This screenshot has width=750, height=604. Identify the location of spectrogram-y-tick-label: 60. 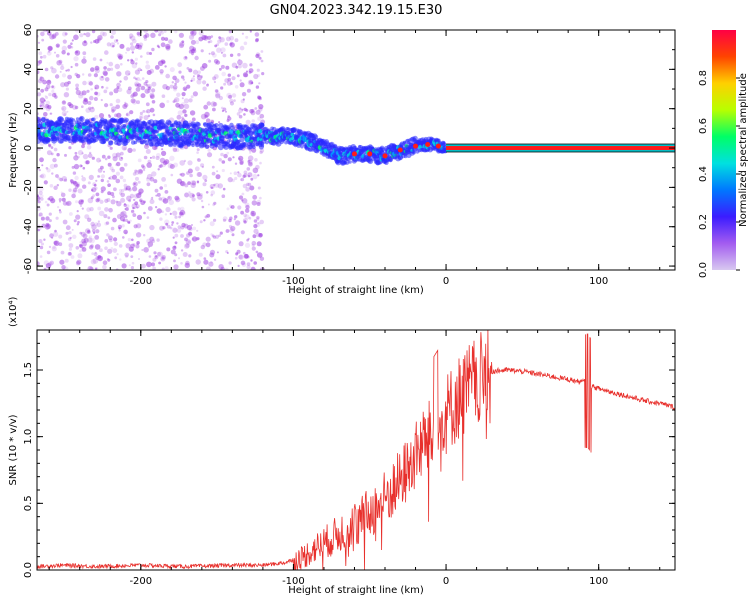
(28, 30).